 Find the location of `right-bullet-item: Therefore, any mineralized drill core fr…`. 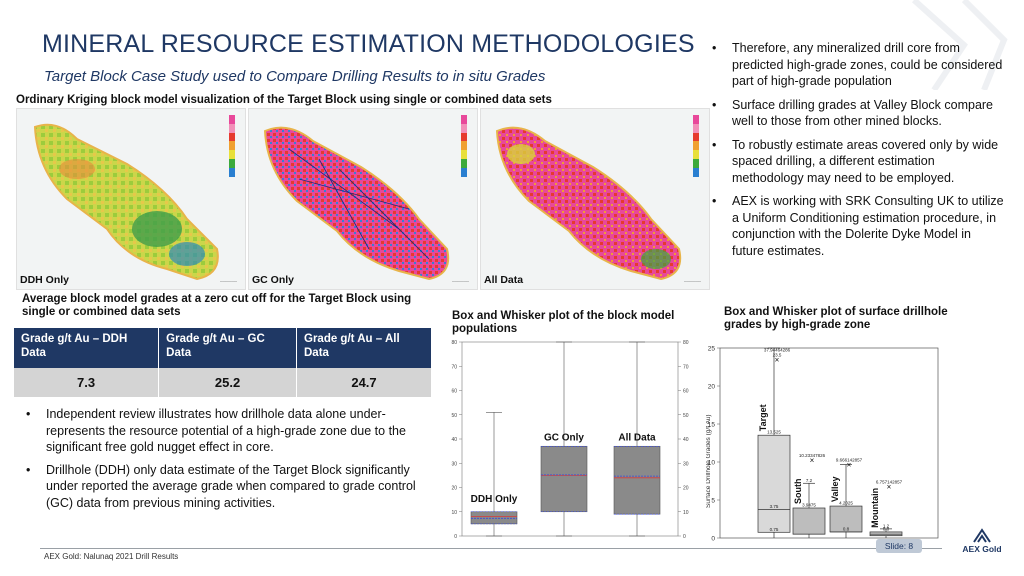

right-bullet-item: Therefore, any mineralized drill core fr… is located at coordinates (856, 65).